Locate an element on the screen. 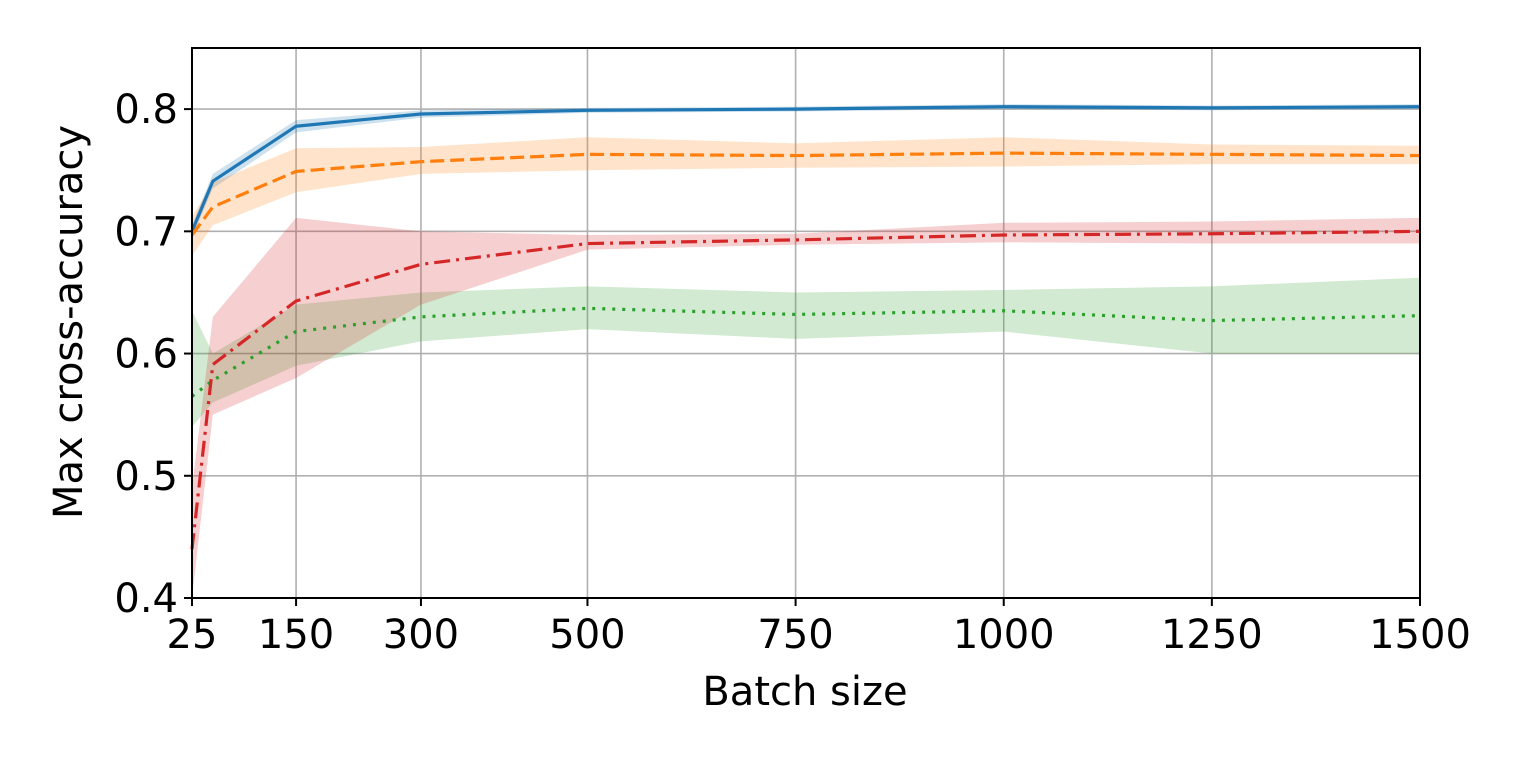 The height and width of the screenshot is (762, 1524). x-axis-ticks: 25 150 300 500 750 1000 1250 1500 is located at coordinates (819, 628).